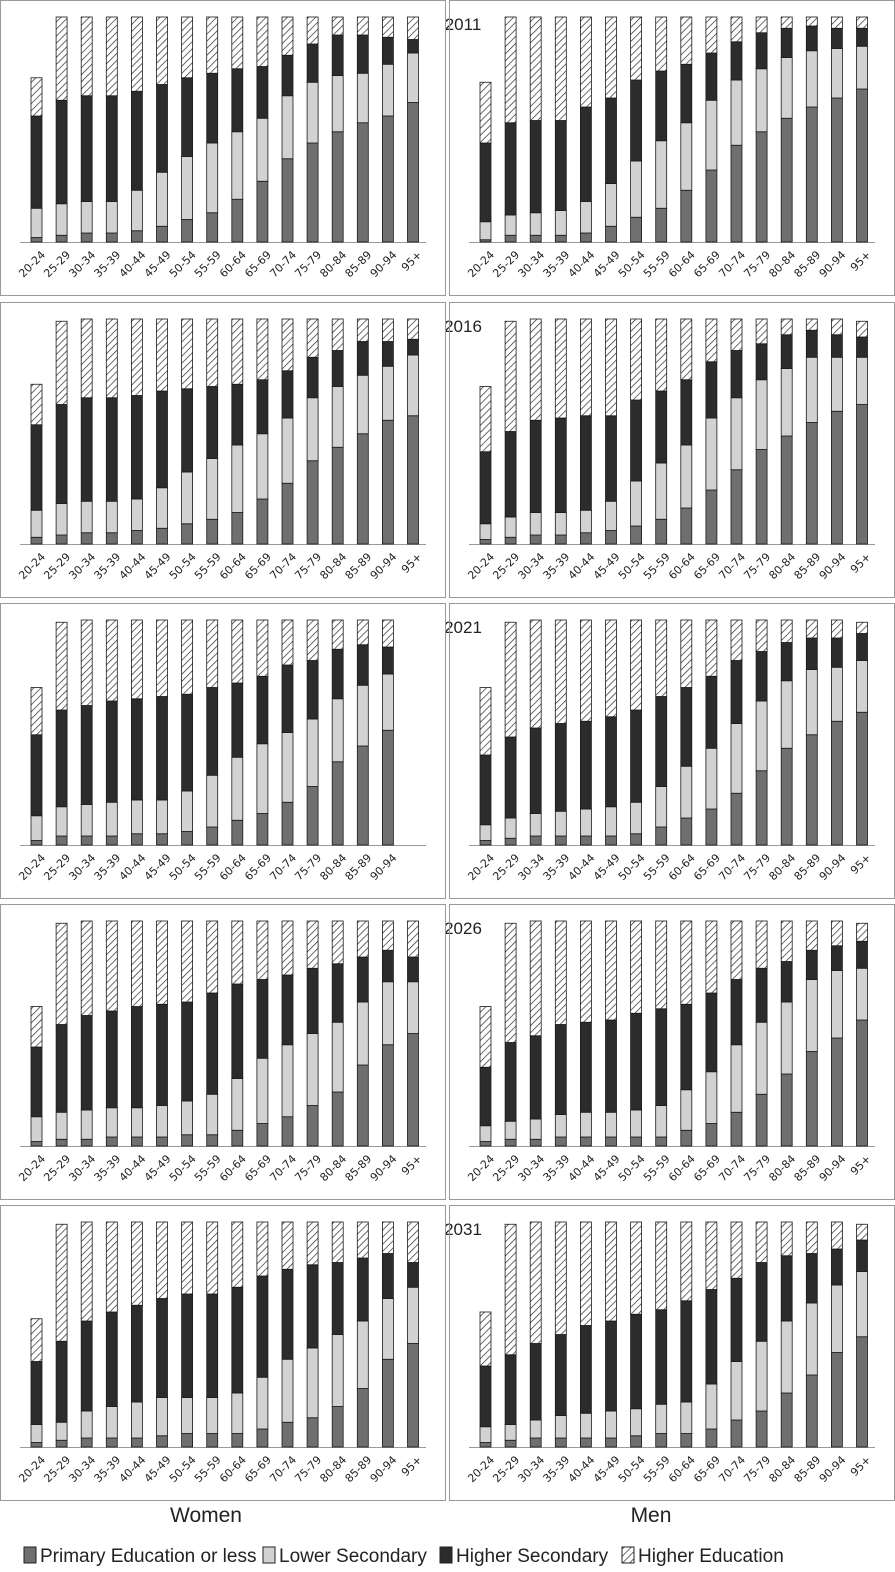 Image resolution: width=895 pixels, height=1572 pixels. What do you see at coordinates (158, 264) in the screenshot?
I see `tick-label-45-49: 45-49` at bounding box center [158, 264].